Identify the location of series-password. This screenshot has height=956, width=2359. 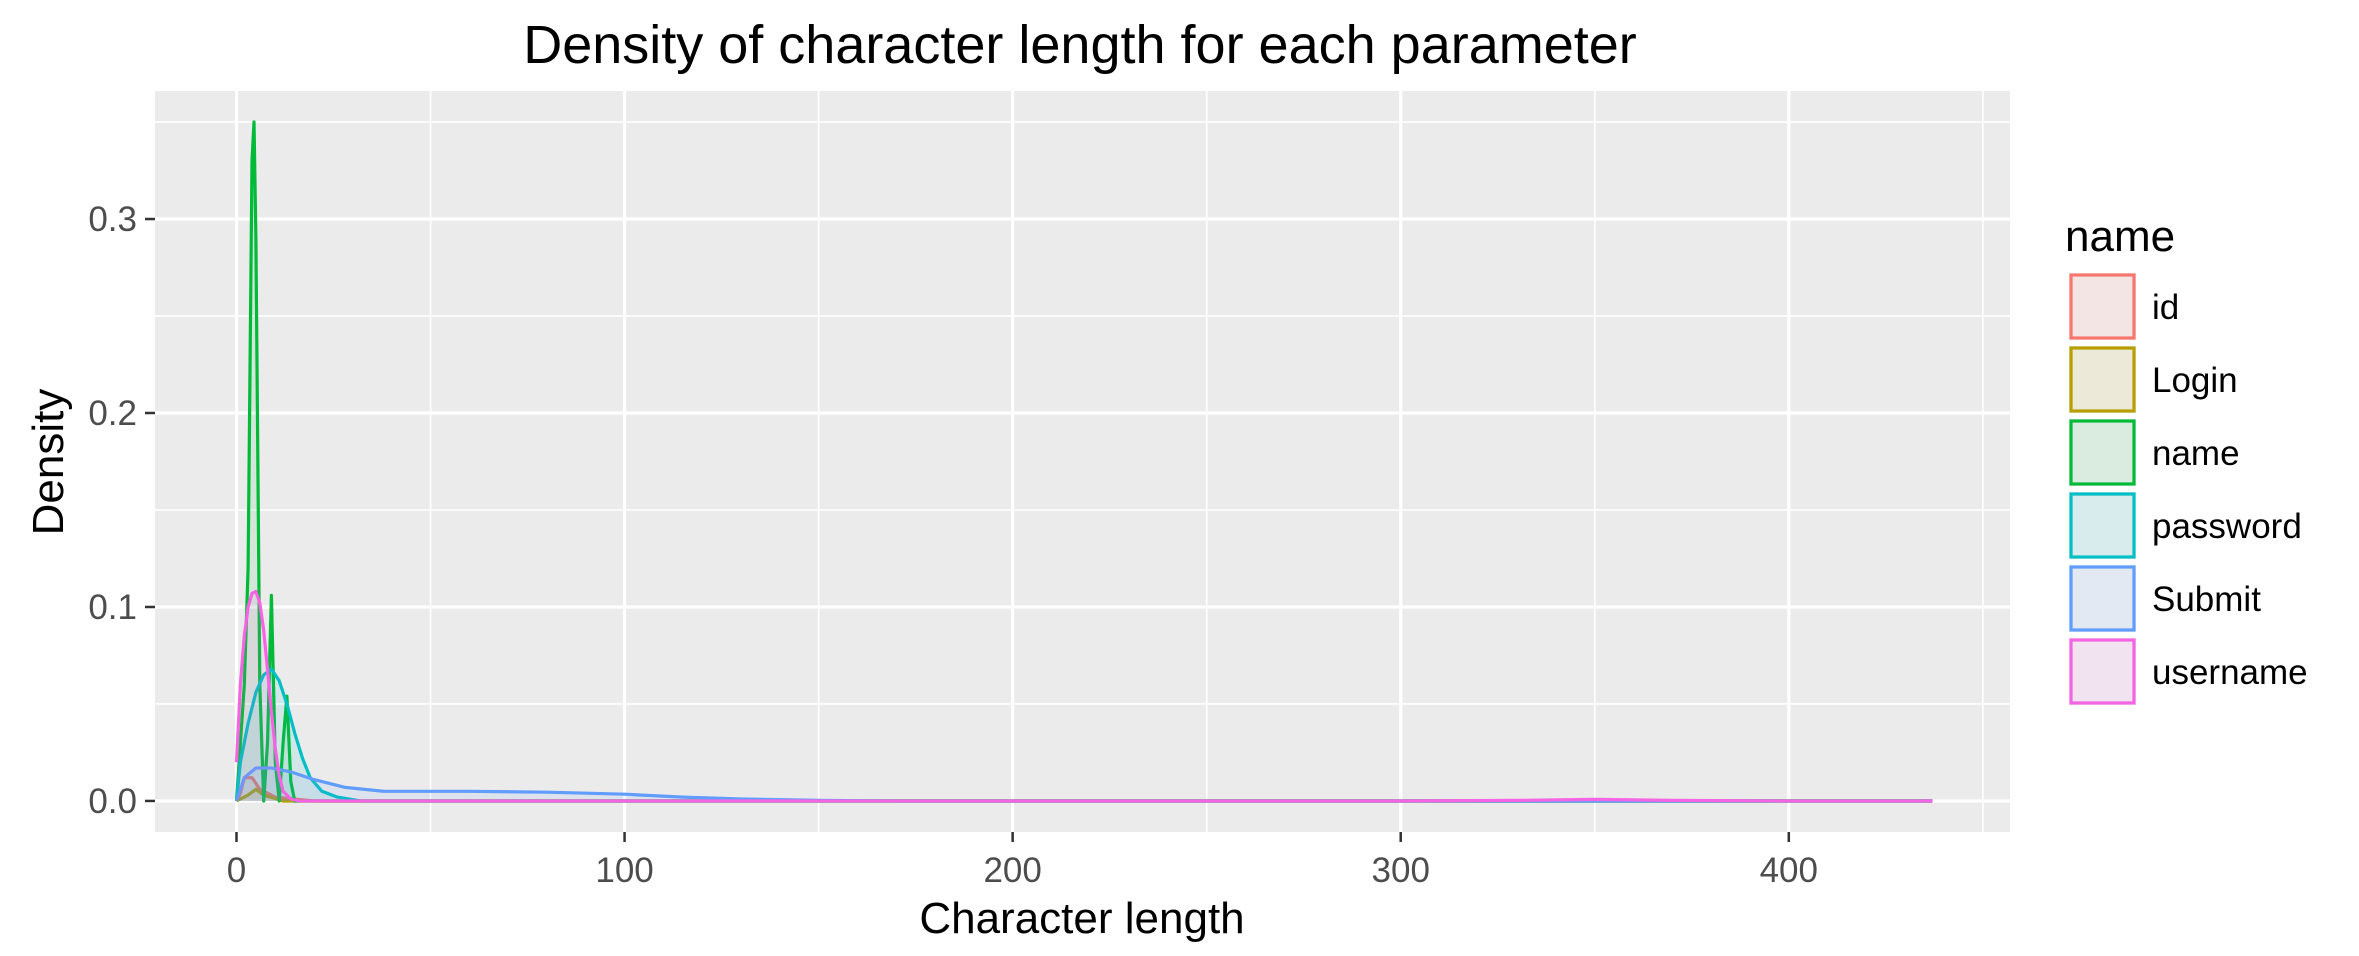
(1083, 735).